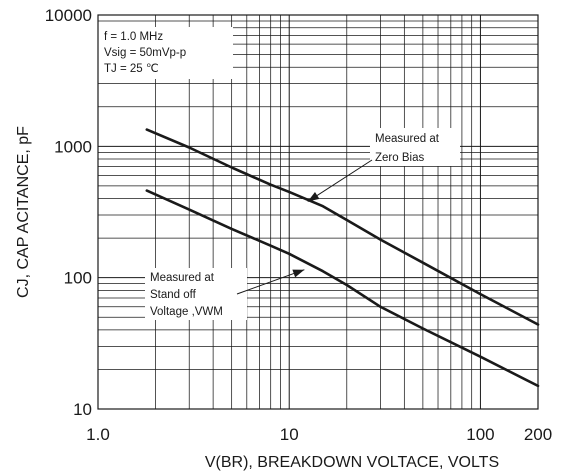 This screenshot has width=571, height=474. Describe the element at coordinates (173, 295) in the screenshot. I see `annotation-standoff-line2: Stand off` at that location.